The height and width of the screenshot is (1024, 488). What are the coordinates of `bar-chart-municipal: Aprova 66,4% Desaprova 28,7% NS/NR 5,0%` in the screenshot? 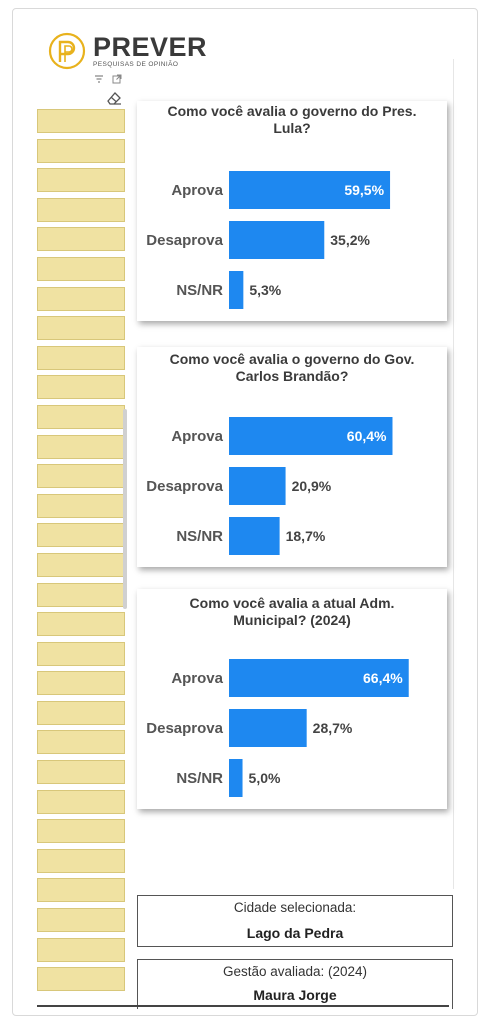 It's located at (277, 728).